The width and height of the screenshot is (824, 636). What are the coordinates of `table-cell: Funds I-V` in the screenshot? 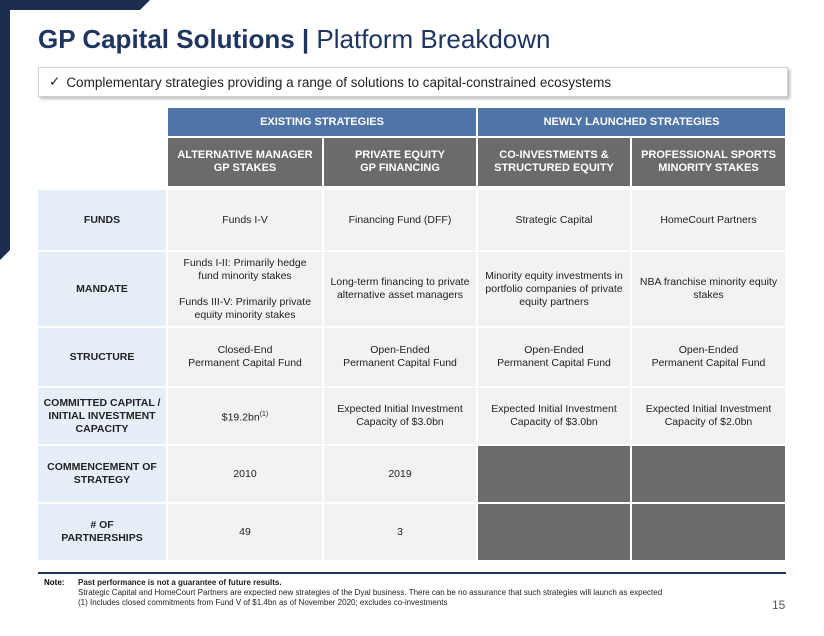 It's located at (245, 220).